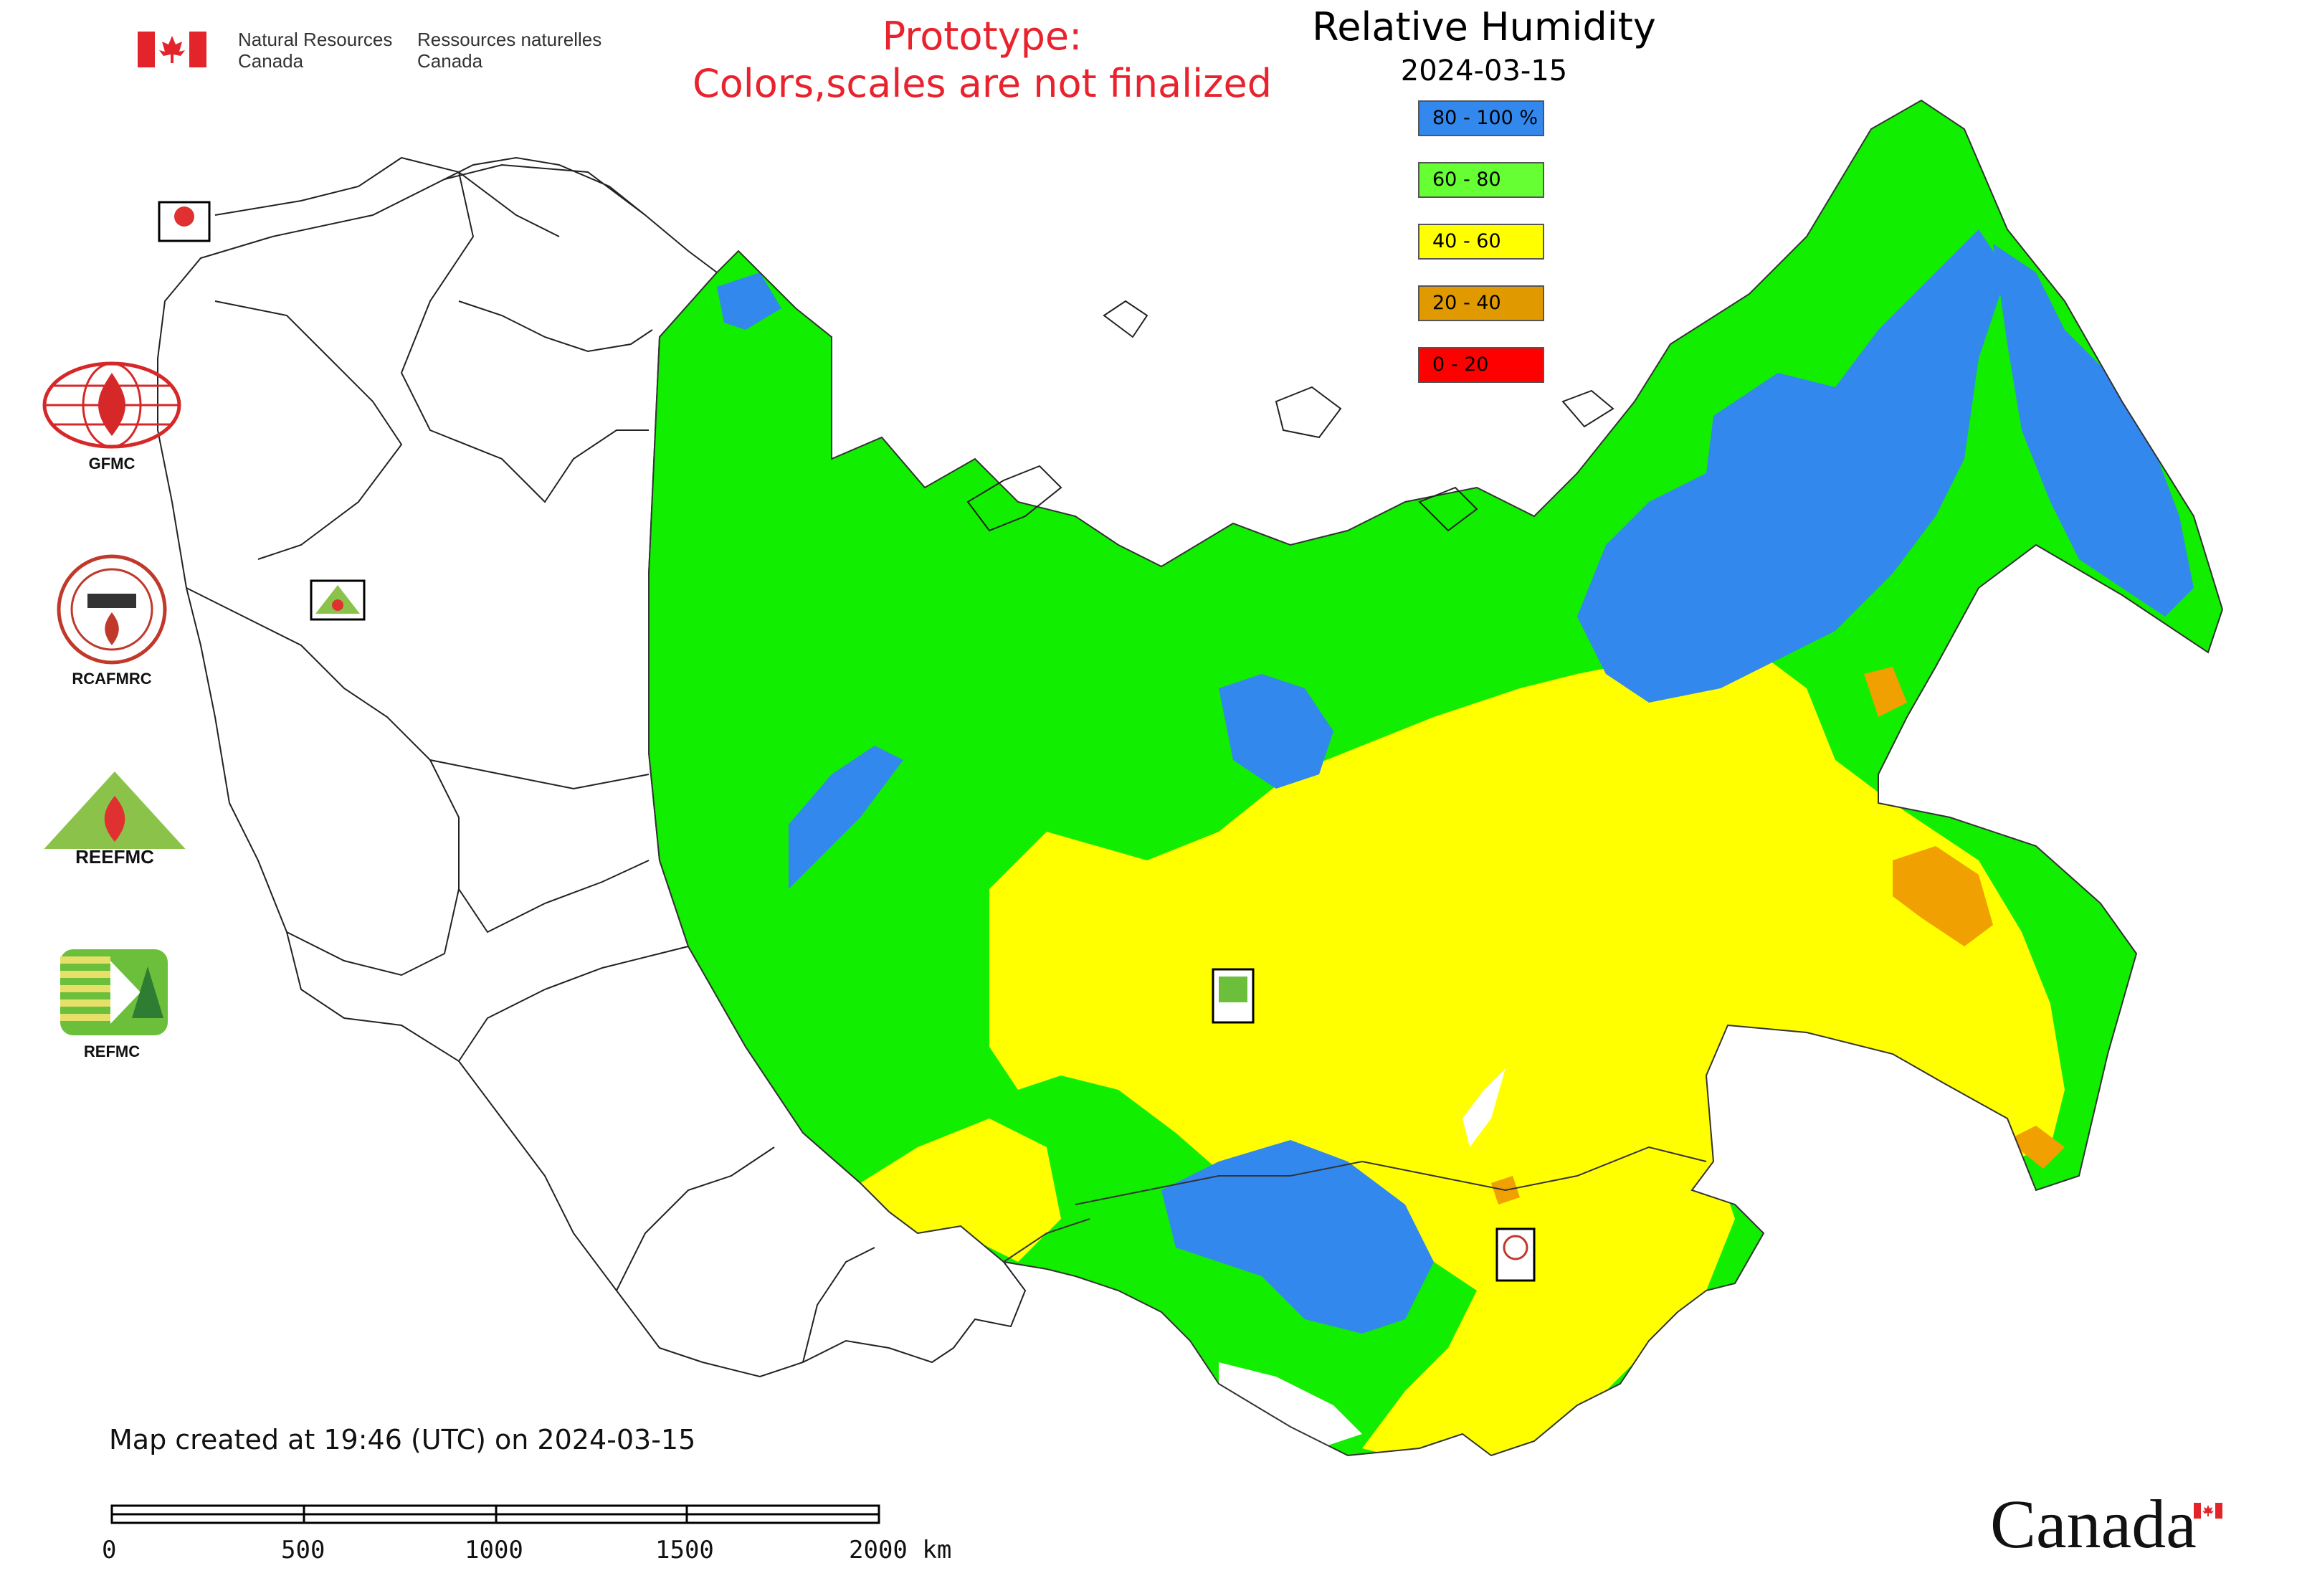 The height and width of the screenshot is (1596, 2302). I want to click on rcafmrc-seal-icon, so click(112, 609).